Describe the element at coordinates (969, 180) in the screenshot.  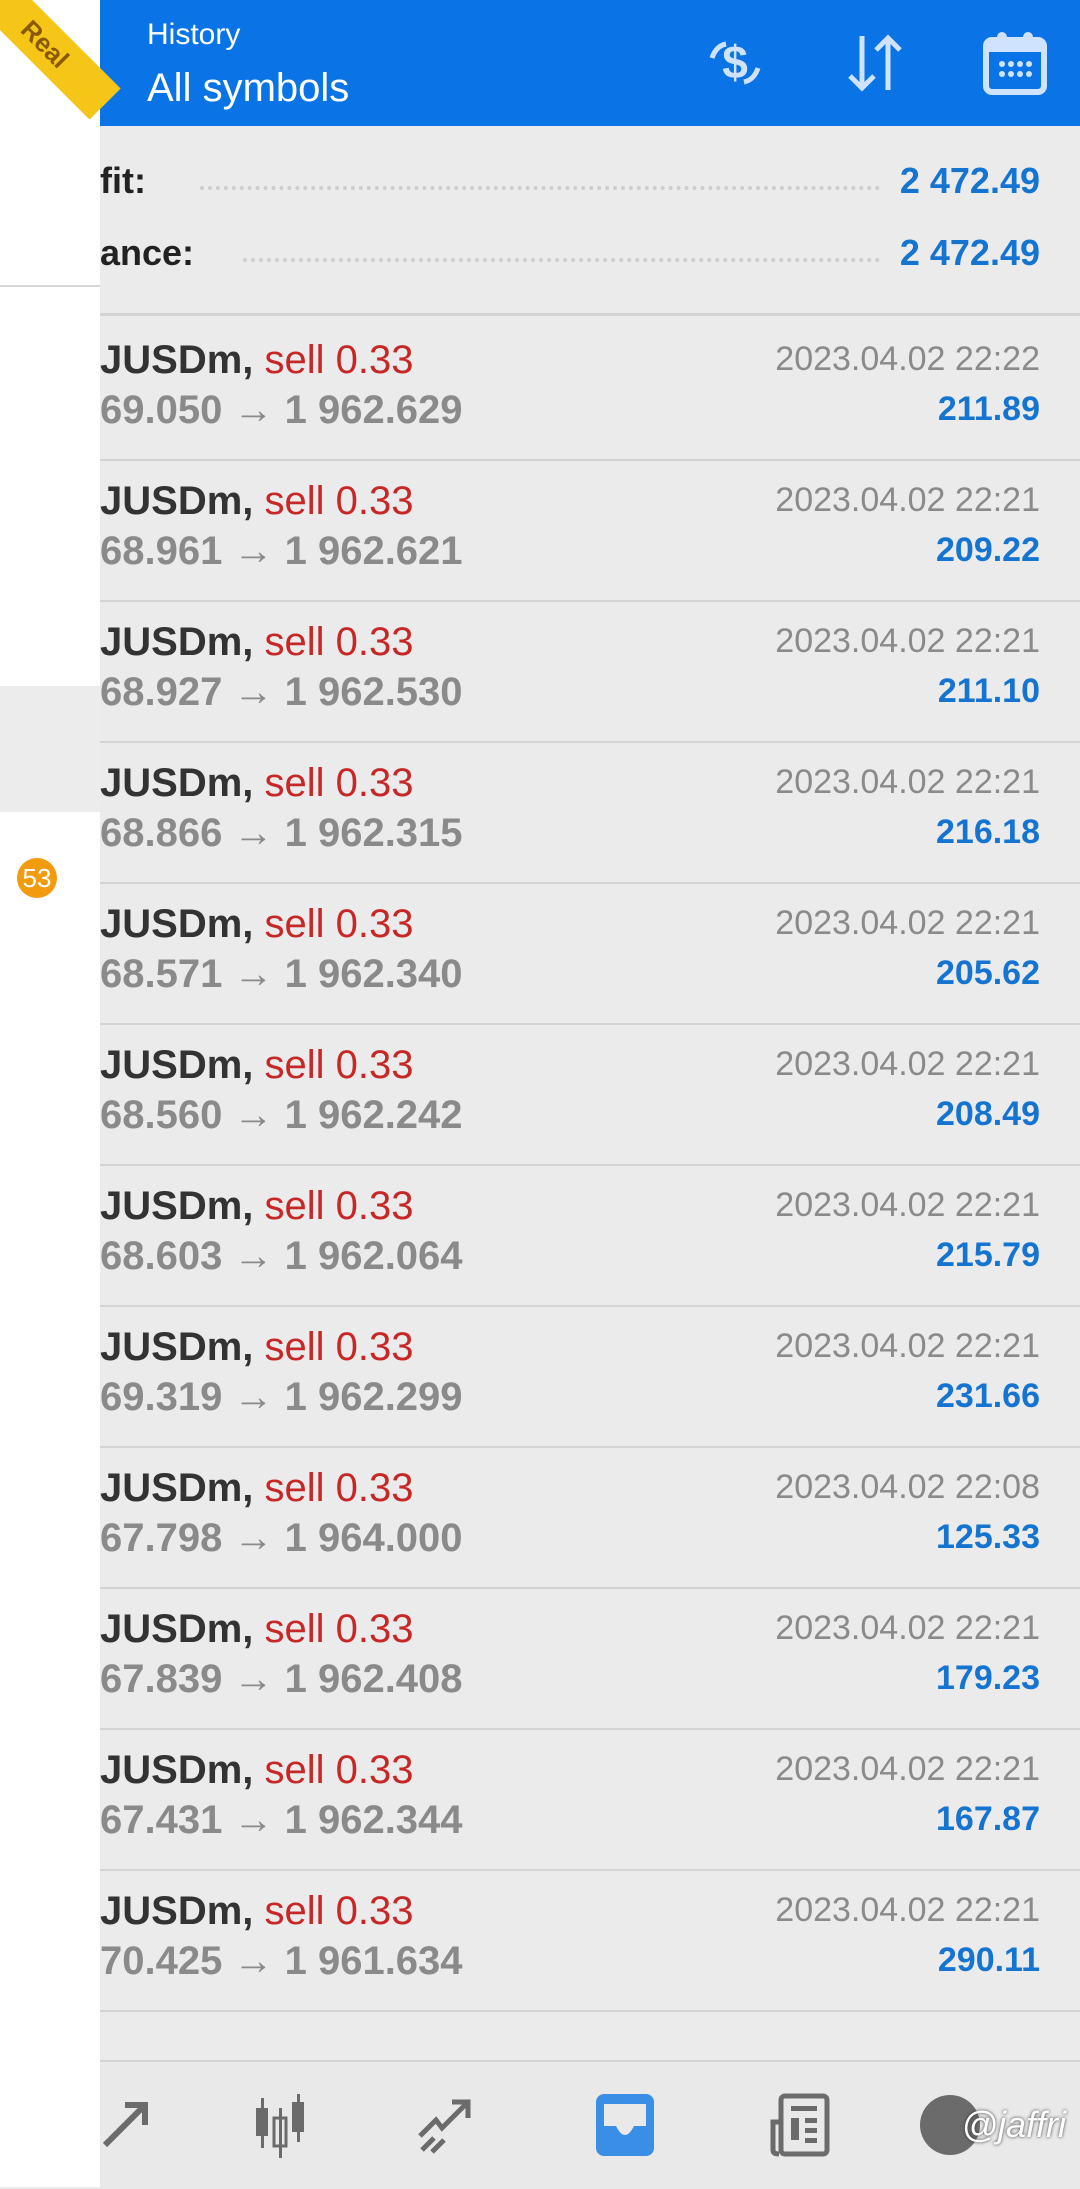
I see `profit-value: 2 472.49` at that location.